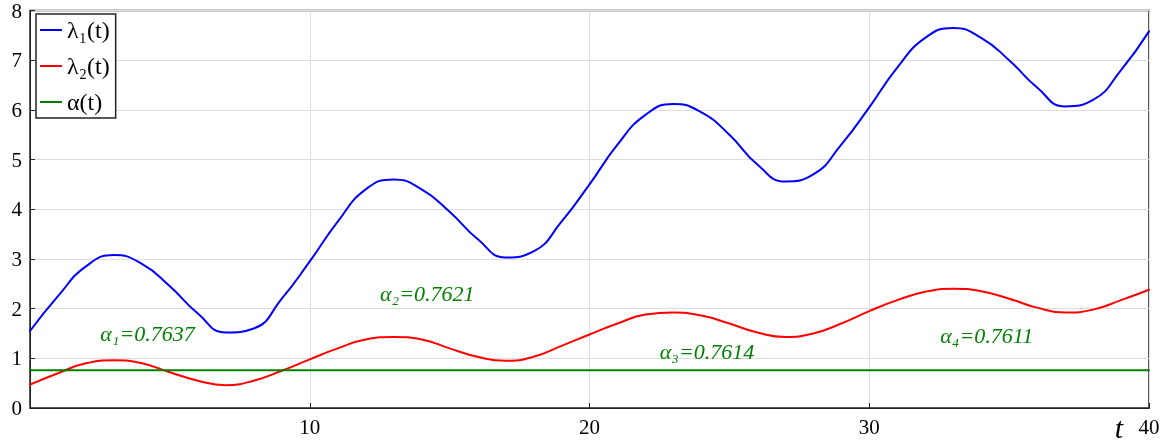 Image resolution: width=1171 pixels, height=448 pixels. I want to click on y-tick-label: 5, so click(16, 159).